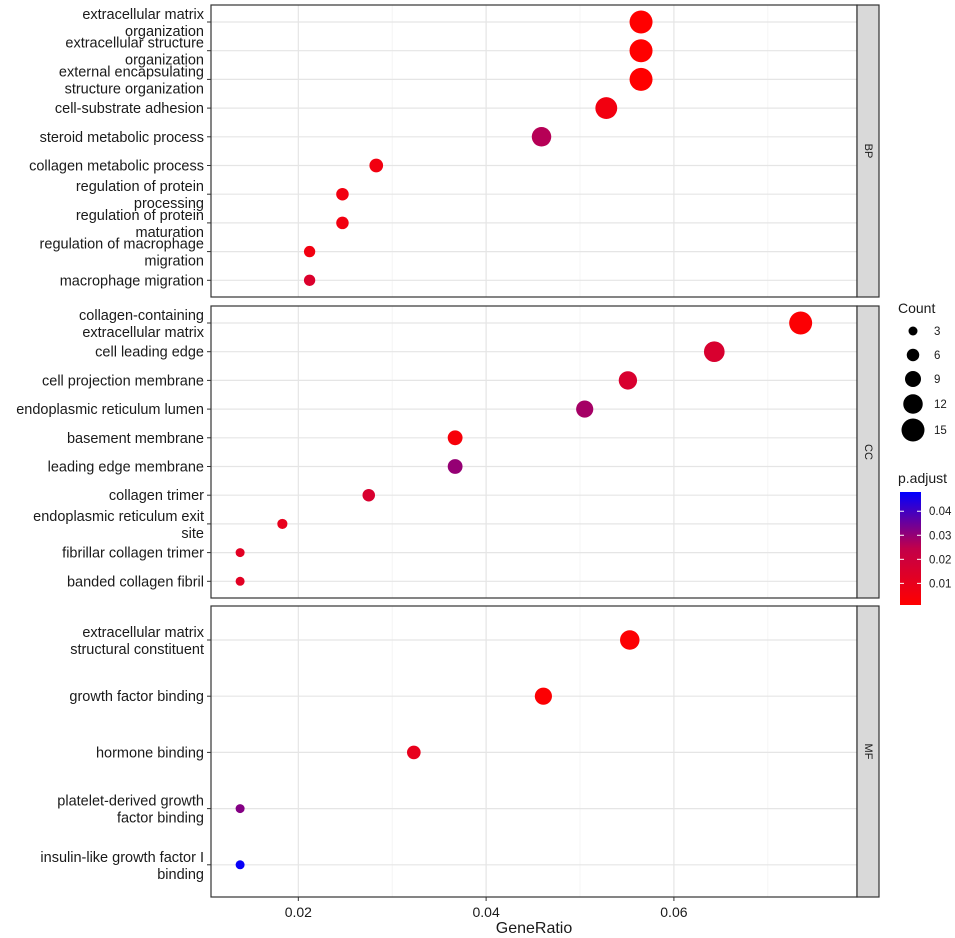 Image resolution: width=955 pixels, height=938 pixels. Describe the element at coordinates (131, 72) in the screenshot. I see `term-label: external encapsulating` at that location.